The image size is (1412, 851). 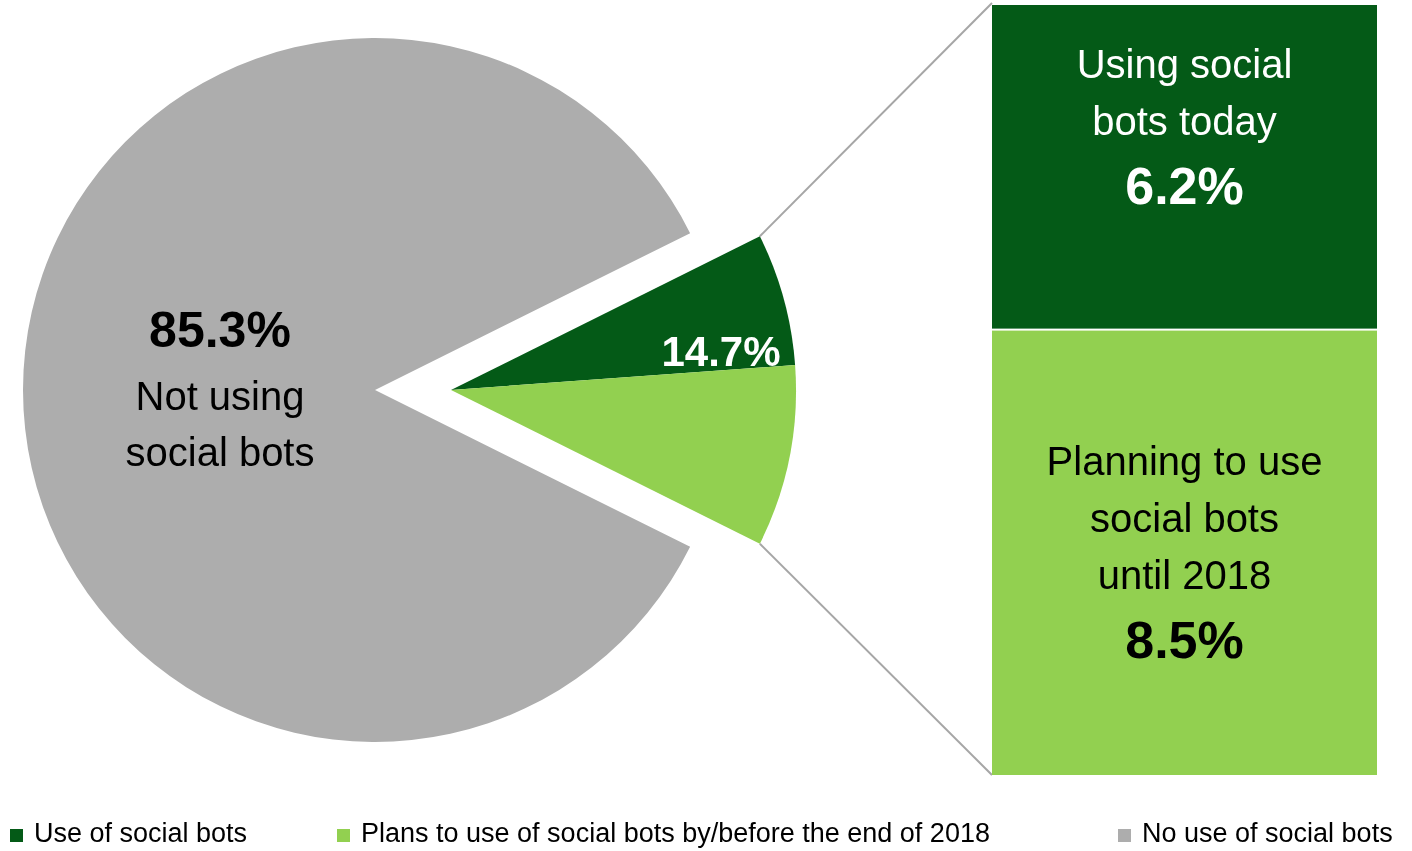 What do you see at coordinates (220, 330) in the screenshot?
I see `data-label: 85.3%` at bounding box center [220, 330].